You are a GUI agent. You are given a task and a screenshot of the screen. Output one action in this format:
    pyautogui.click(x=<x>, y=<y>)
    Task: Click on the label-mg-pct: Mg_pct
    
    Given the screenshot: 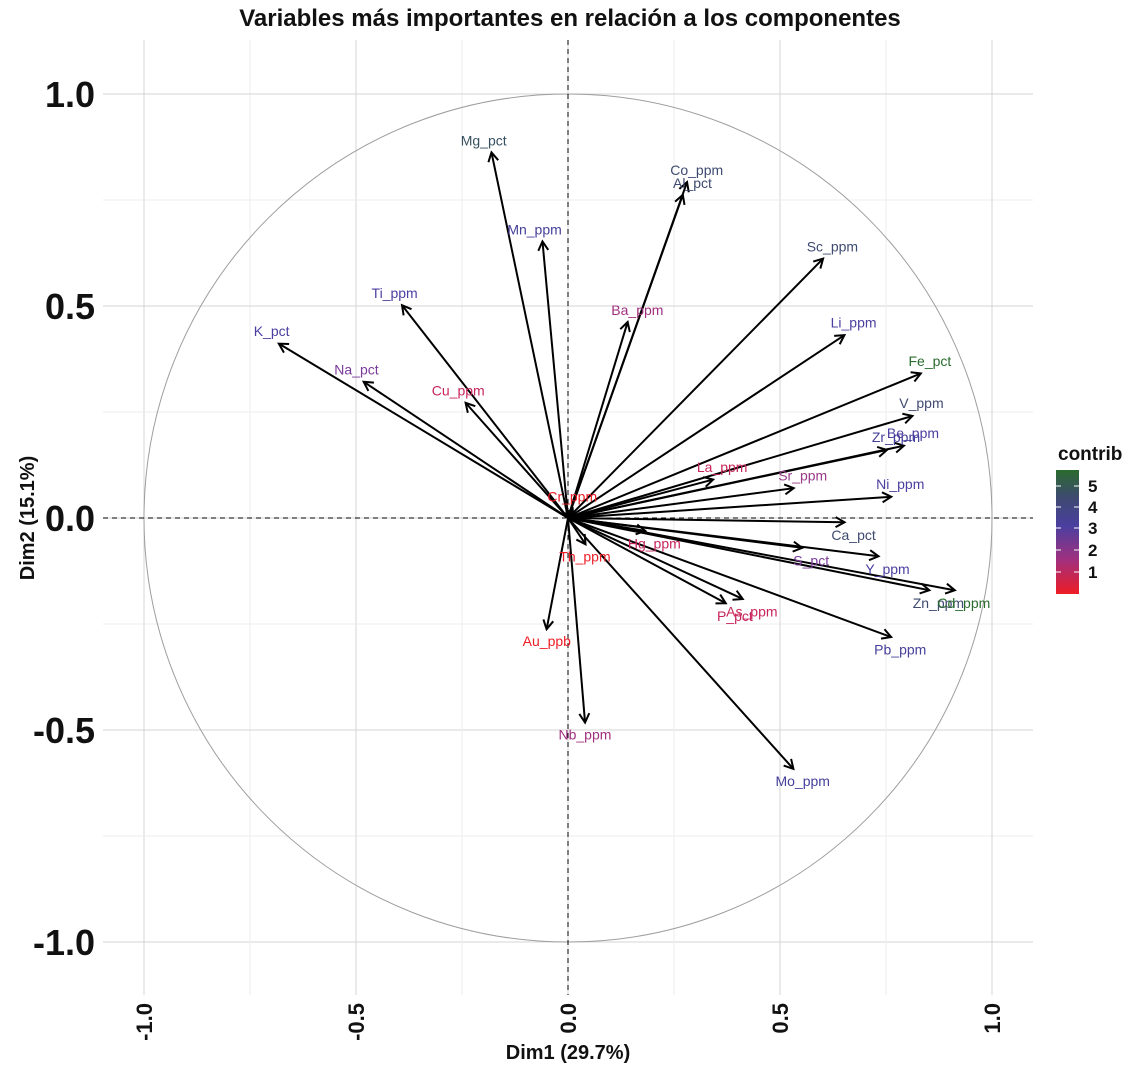 What is the action you would take?
    pyautogui.click(x=484, y=140)
    